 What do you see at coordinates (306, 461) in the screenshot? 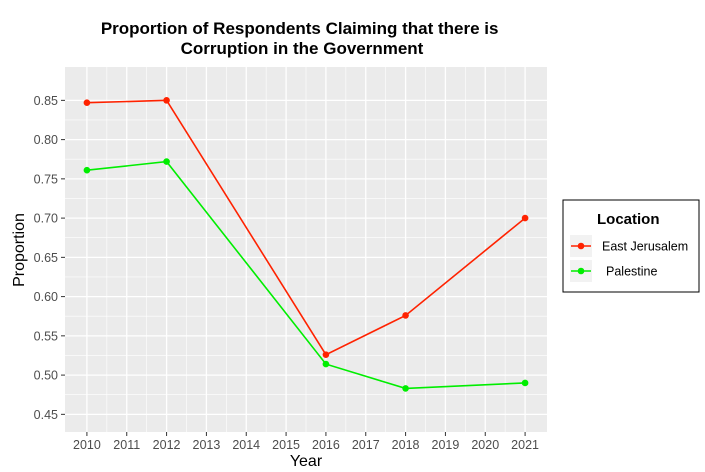
I see `x-axis-title: Year` at bounding box center [306, 461].